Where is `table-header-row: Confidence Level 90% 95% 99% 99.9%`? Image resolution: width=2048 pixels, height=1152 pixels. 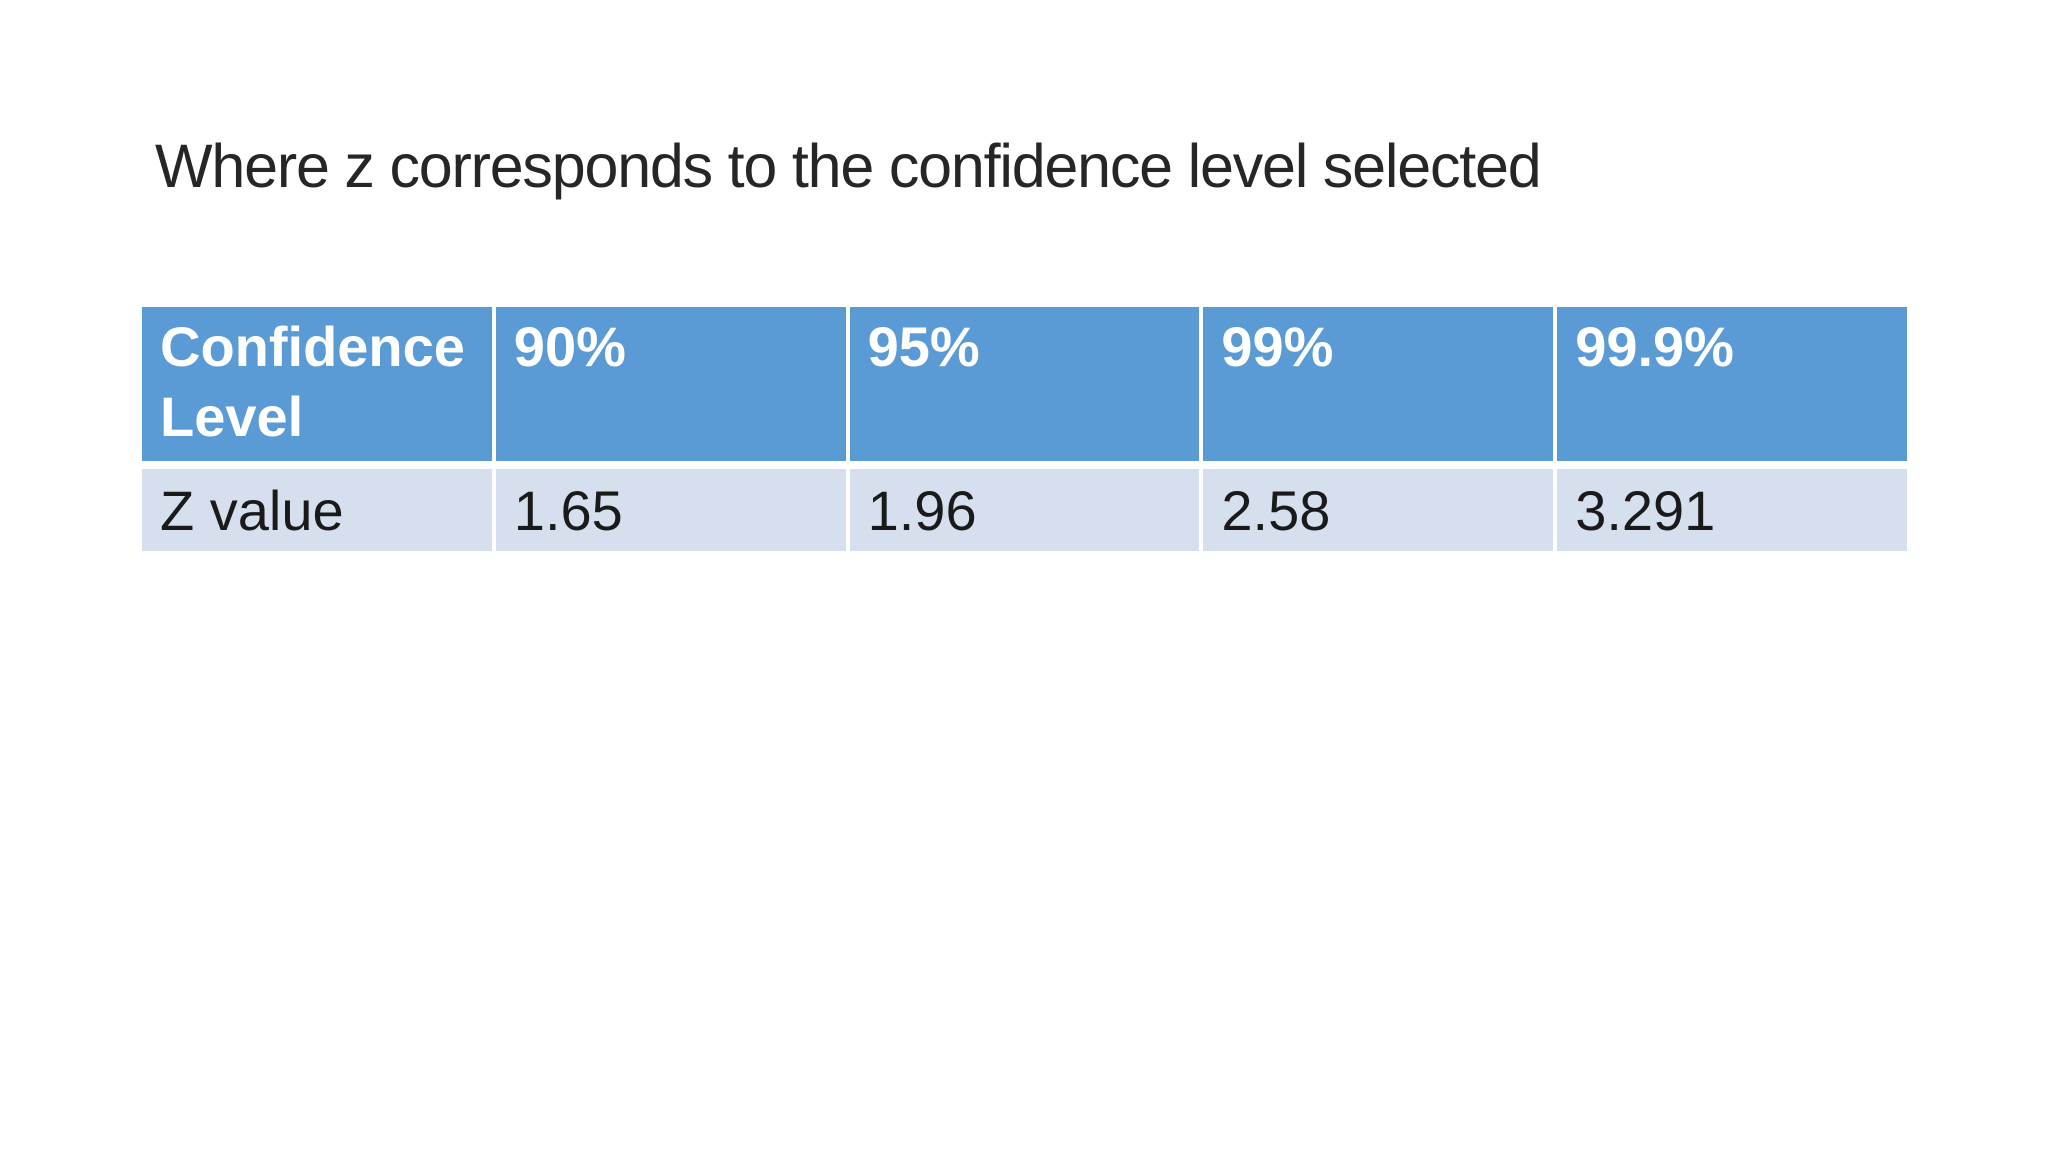
table-header-row: Confidence Level 90% 95% 99% 99.9% is located at coordinates (1024, 384).